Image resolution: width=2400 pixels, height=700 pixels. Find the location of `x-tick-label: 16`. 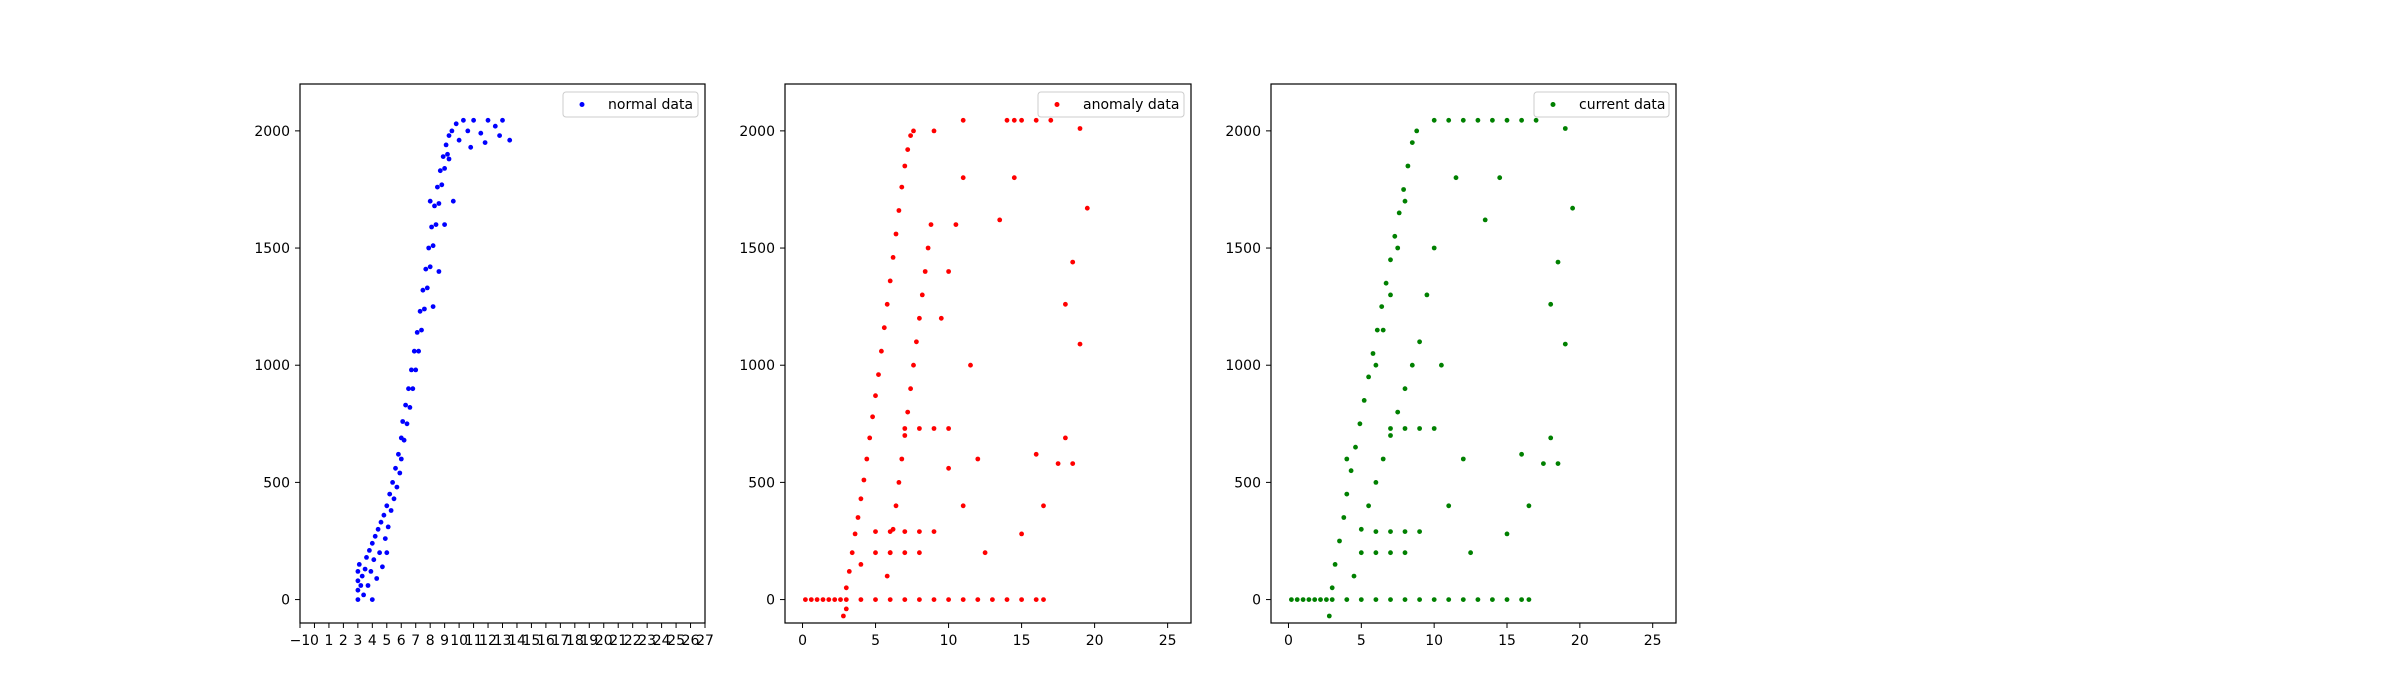

x-tick-label: 16 is located at coordinates (546, 641).